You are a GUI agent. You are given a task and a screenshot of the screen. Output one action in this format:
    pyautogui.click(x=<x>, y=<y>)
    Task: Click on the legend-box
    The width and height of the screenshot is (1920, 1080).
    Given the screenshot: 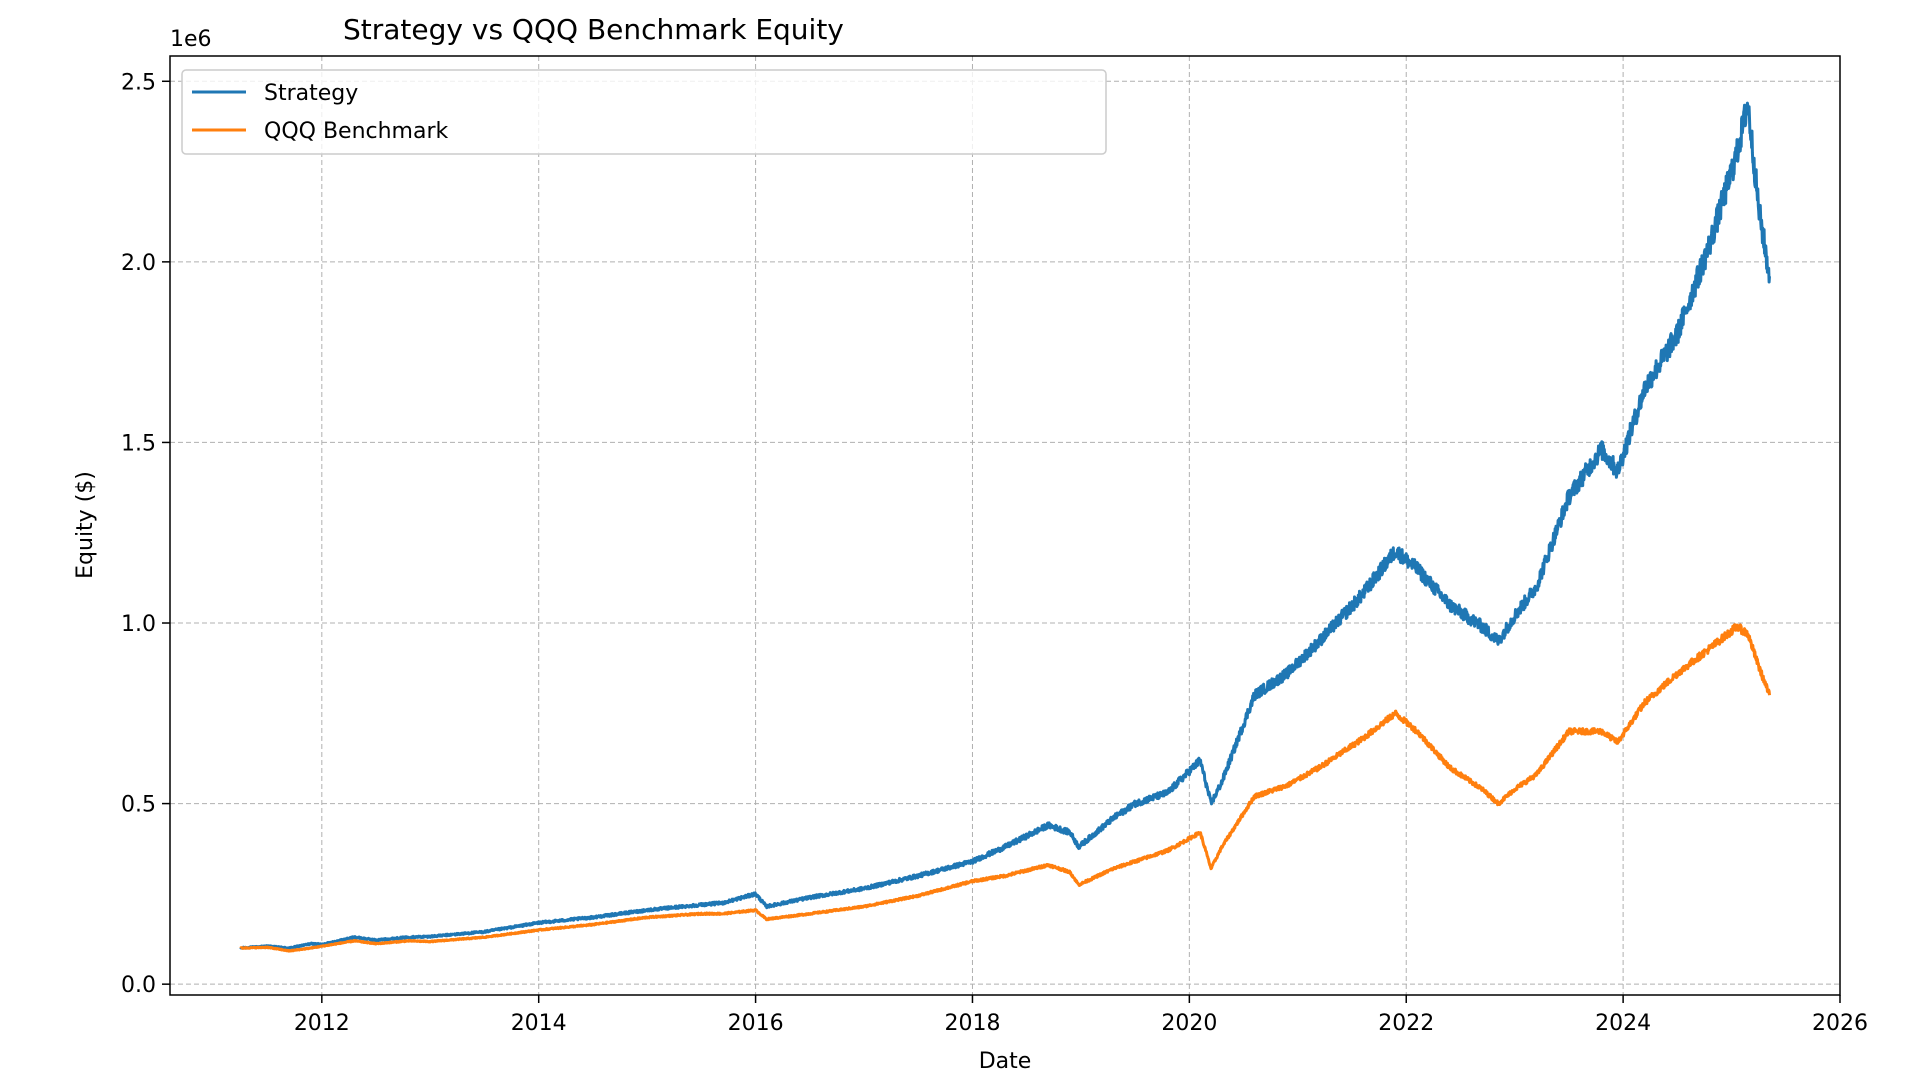 What is the action you would take?
    pyautogui.click(x=644, y=112)
    